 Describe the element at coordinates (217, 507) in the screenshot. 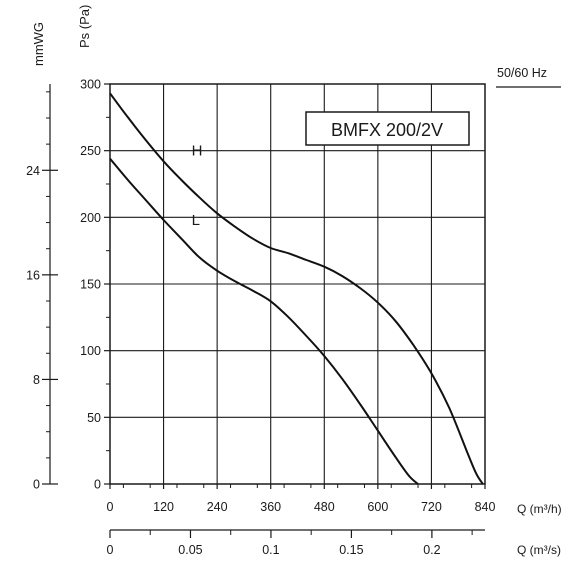

I see `x-tick-label: 240` at that location.